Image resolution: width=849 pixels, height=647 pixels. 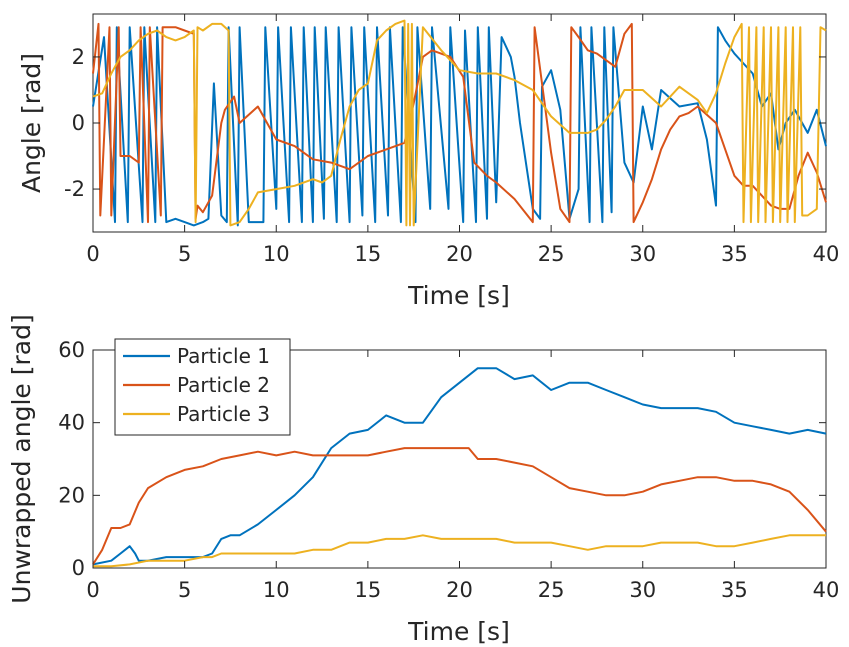 What do you see at coordinates (223, 385) in the screenshot?
I see `legend-label-particle-2: Particle 2` at bounding box center [223, 385].